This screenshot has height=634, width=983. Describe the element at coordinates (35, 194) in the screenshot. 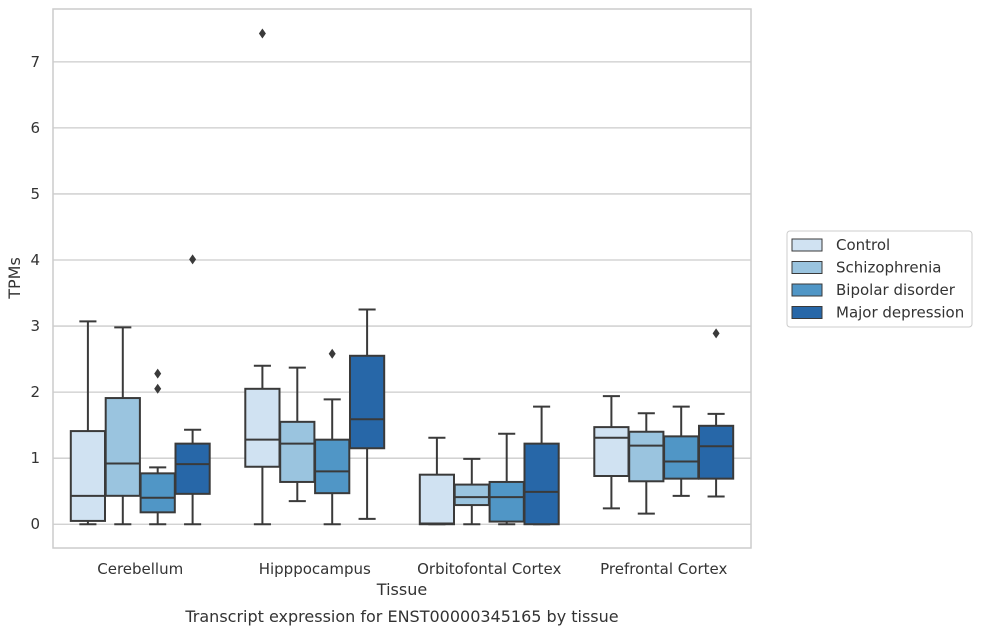

I see `y-tick-label: 5` at that location.